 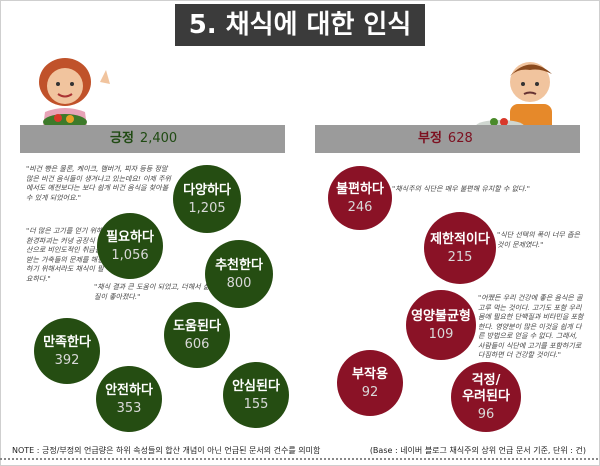 What do you see at coordinates (129, 408) in the screenshot?
I see `bubble-value: 353` at bounding box center [129, 408].